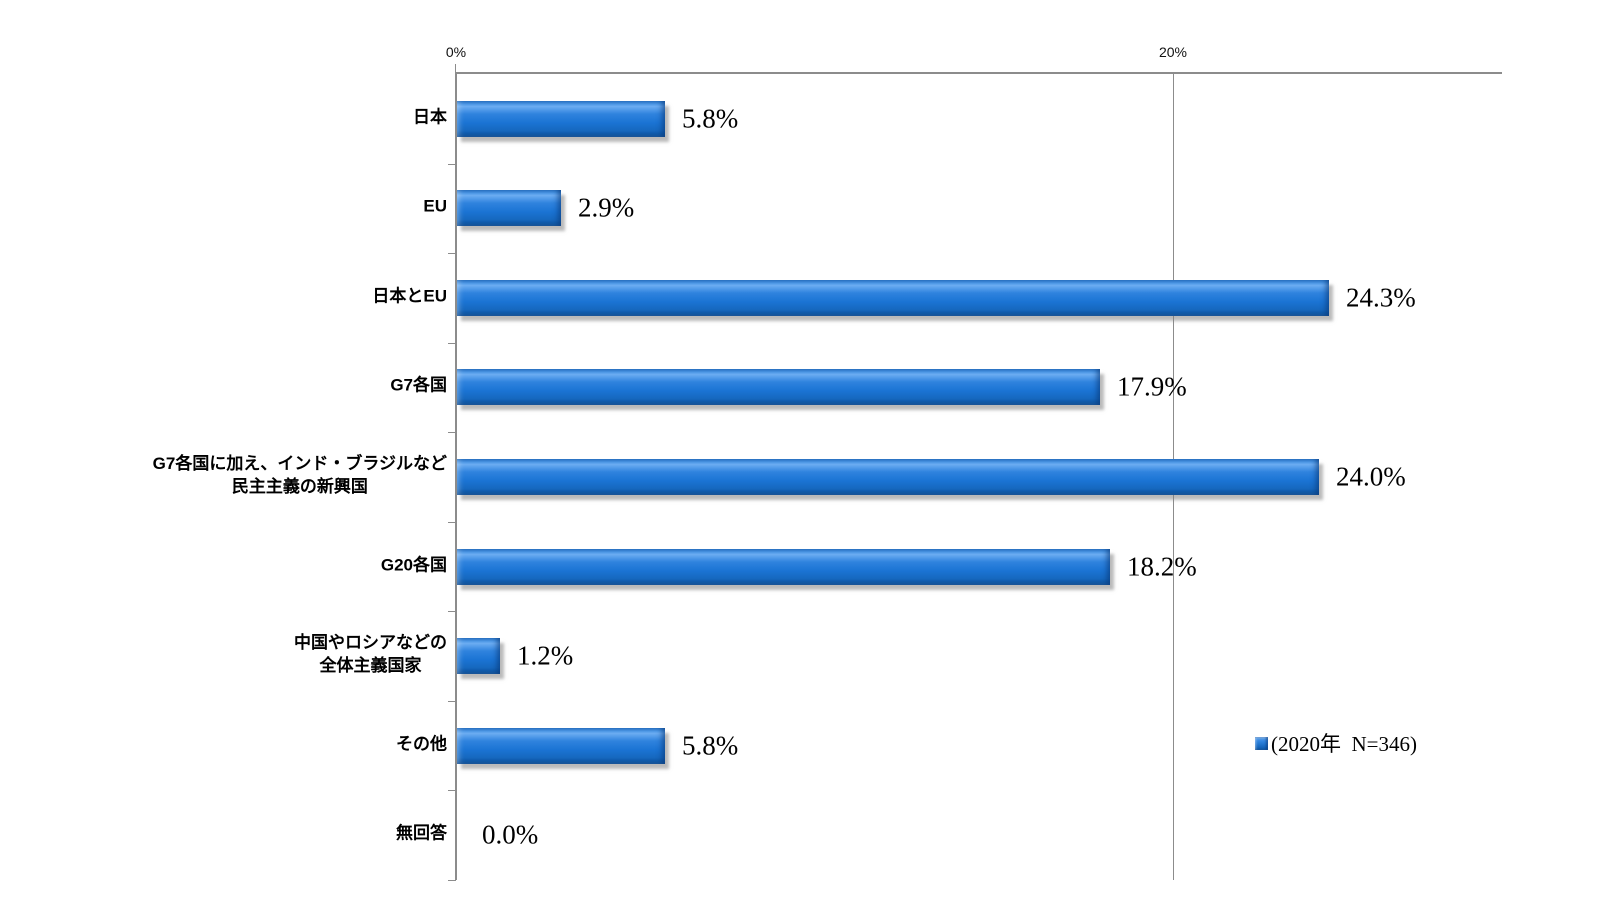 The height and width of the screenshot is (900, 1600). I want to click on category-label-line: 民主主義の新興国, so click(299, 486).